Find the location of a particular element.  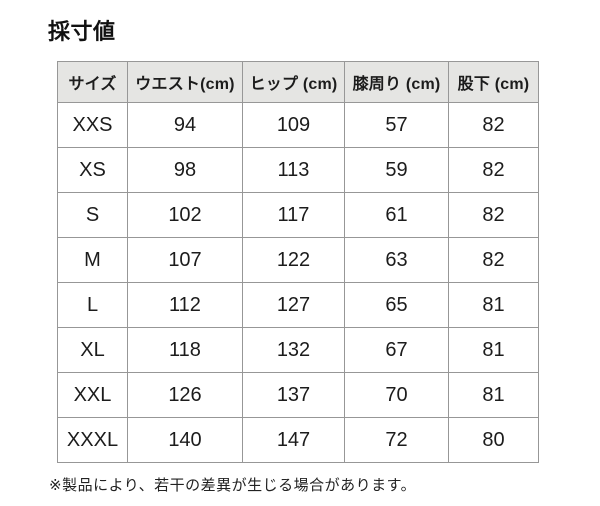

measurement-cell: 118 is located at coordinates (185, 350).